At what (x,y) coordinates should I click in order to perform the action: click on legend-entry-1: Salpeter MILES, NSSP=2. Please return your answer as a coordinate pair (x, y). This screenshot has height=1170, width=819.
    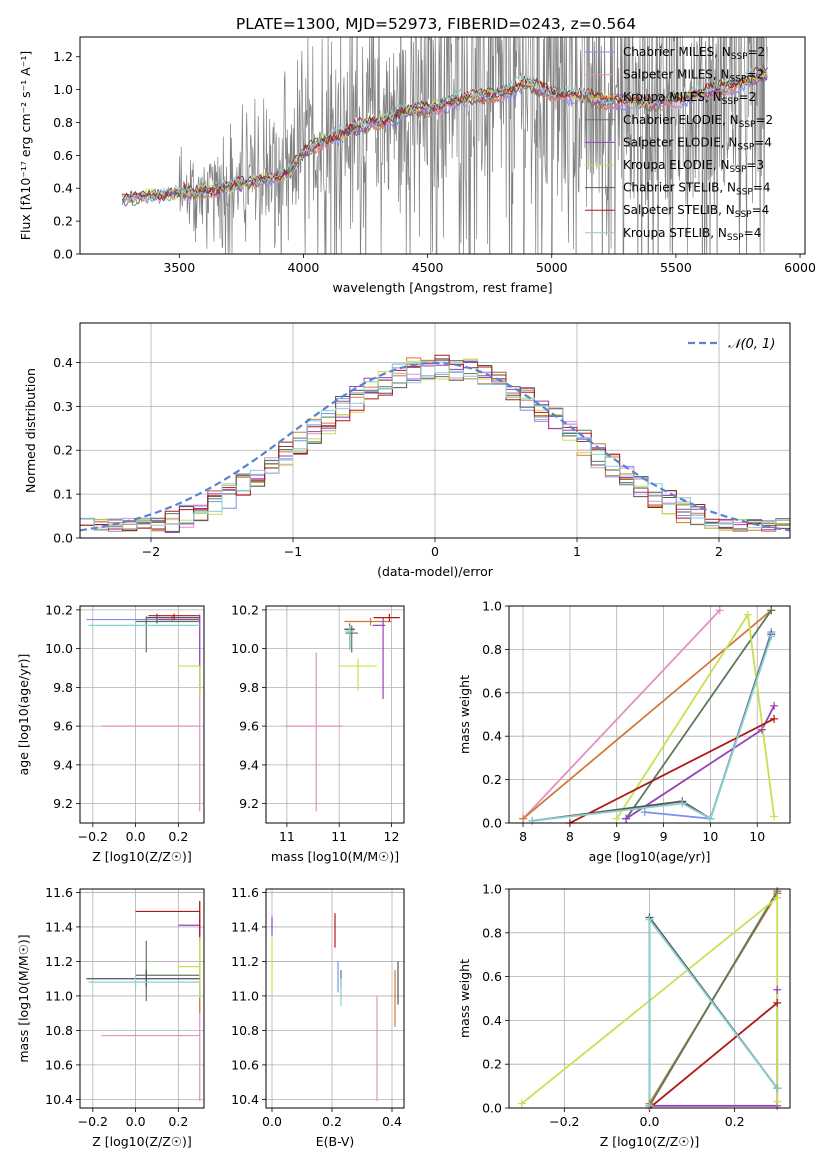
    Looking at the image, I should click on (693, 76).